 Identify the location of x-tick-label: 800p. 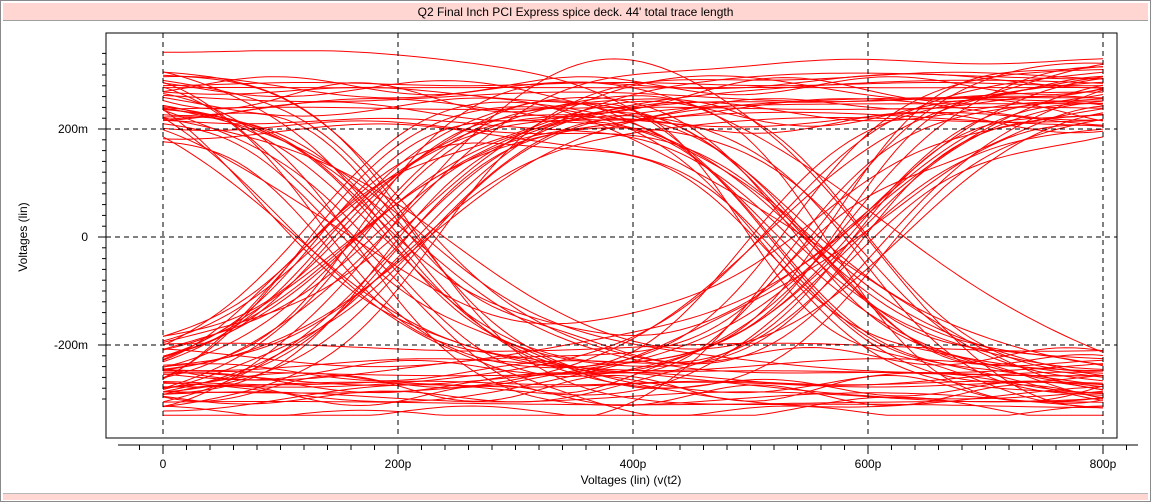
(1103, 464).